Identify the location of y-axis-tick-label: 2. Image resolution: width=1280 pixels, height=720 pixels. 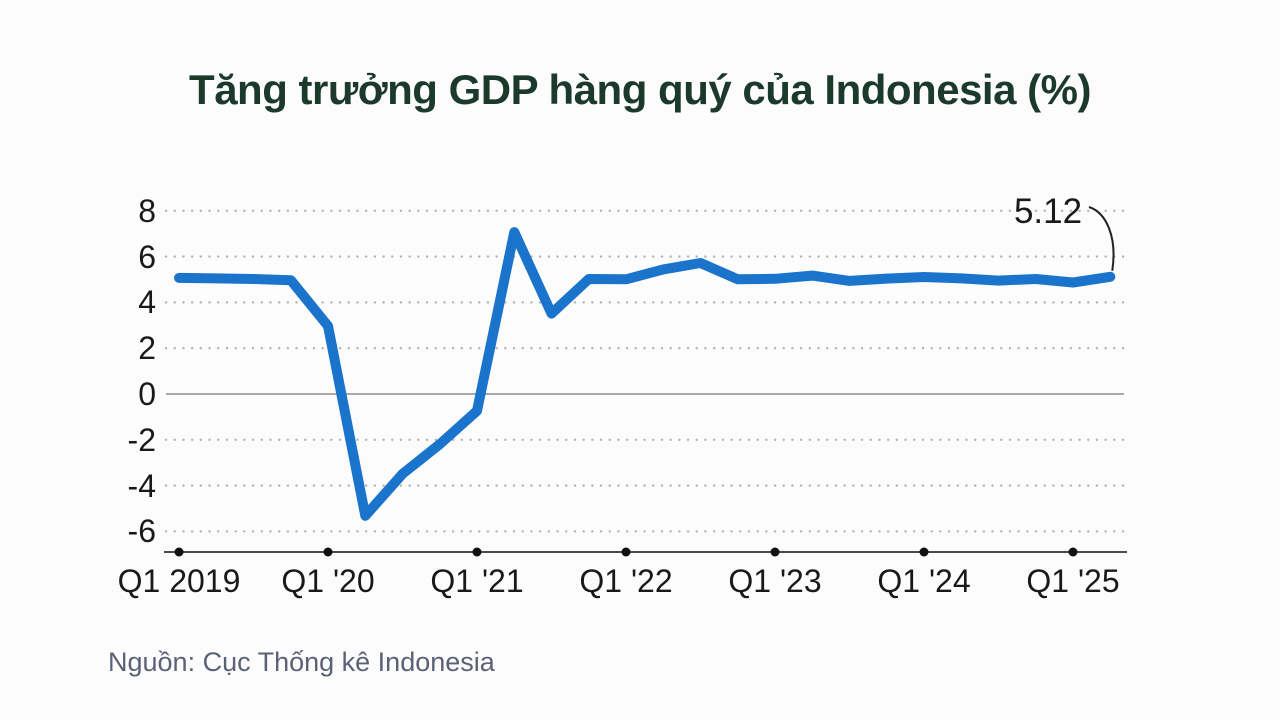
(147, 348).